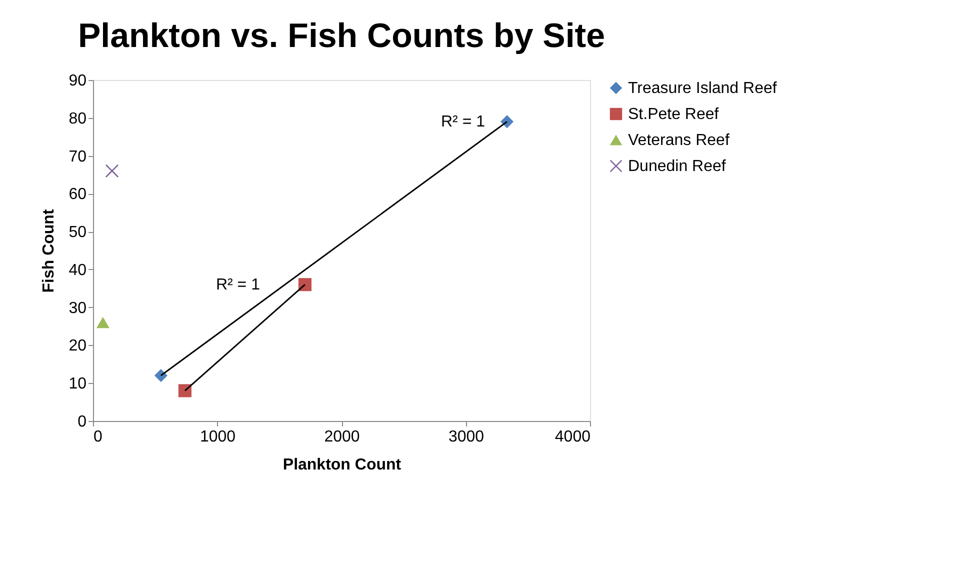 The image size is (959, 579). Describe the element at coordinates (98, 437) in the screenshot. I see `x-tick-label: 0` at that location.